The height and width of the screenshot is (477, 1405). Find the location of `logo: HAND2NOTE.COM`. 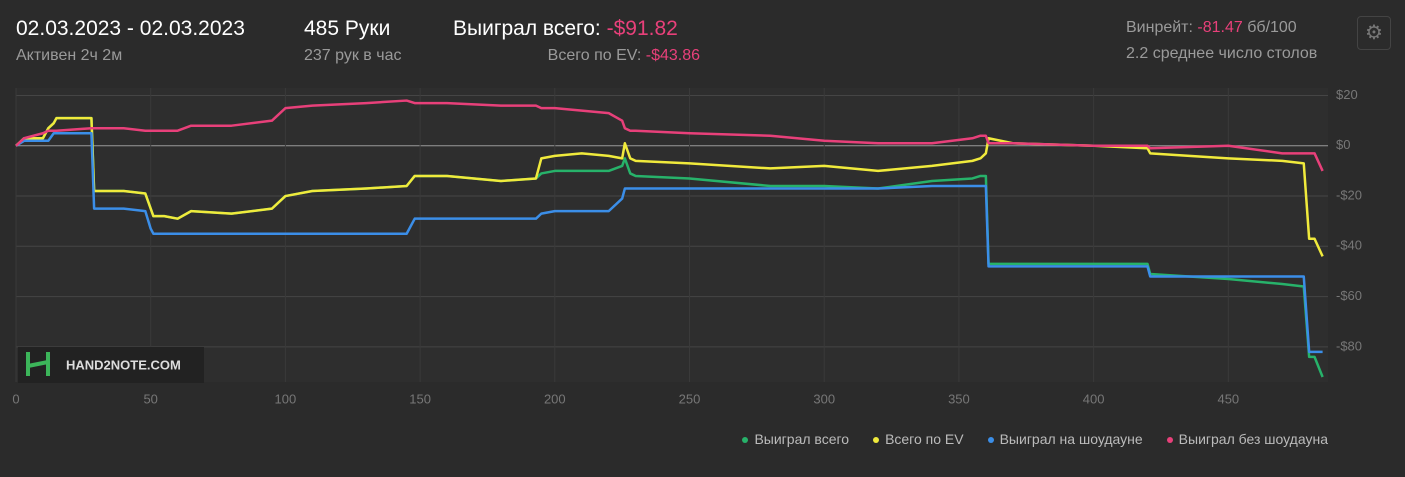

logo: HAND2NOTE.COM is located at coordinates (111, 365).